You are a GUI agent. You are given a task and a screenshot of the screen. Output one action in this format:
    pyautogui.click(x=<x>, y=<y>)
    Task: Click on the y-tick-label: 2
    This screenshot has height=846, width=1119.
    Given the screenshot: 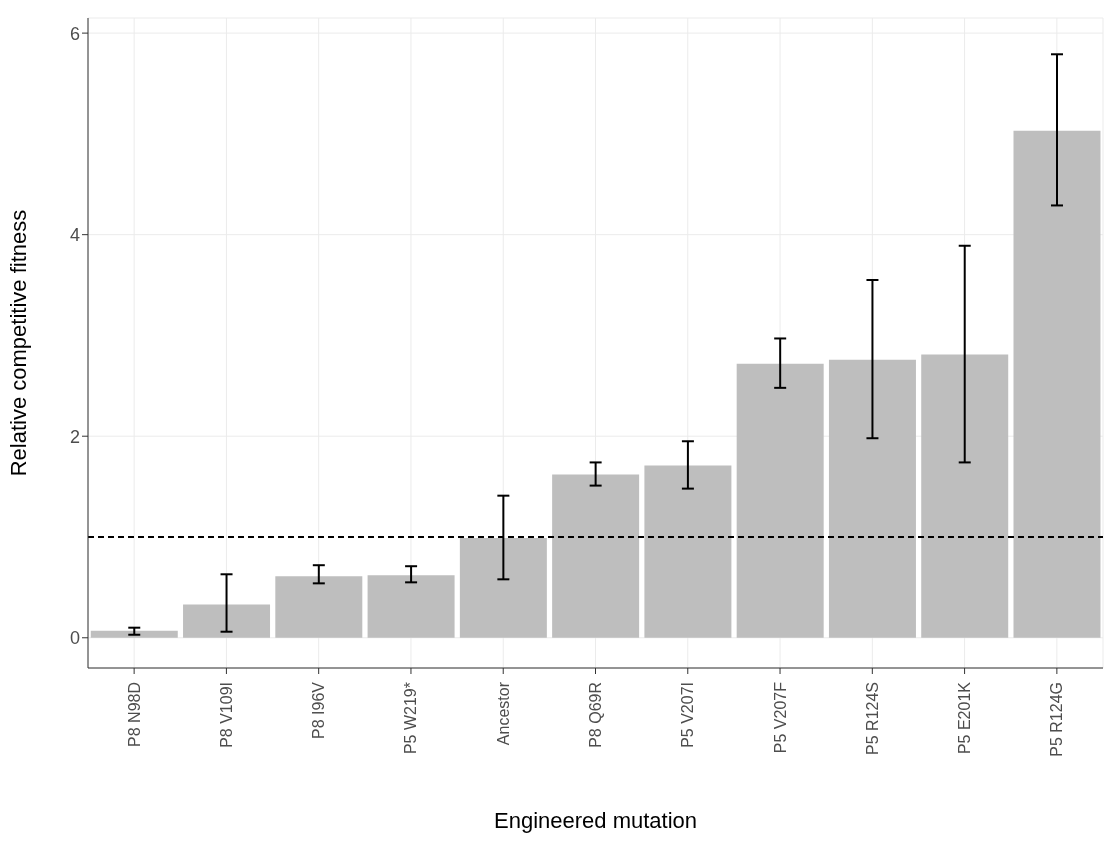 What is the action you would take?
    pyautogui.click(x=74, y=436)
    